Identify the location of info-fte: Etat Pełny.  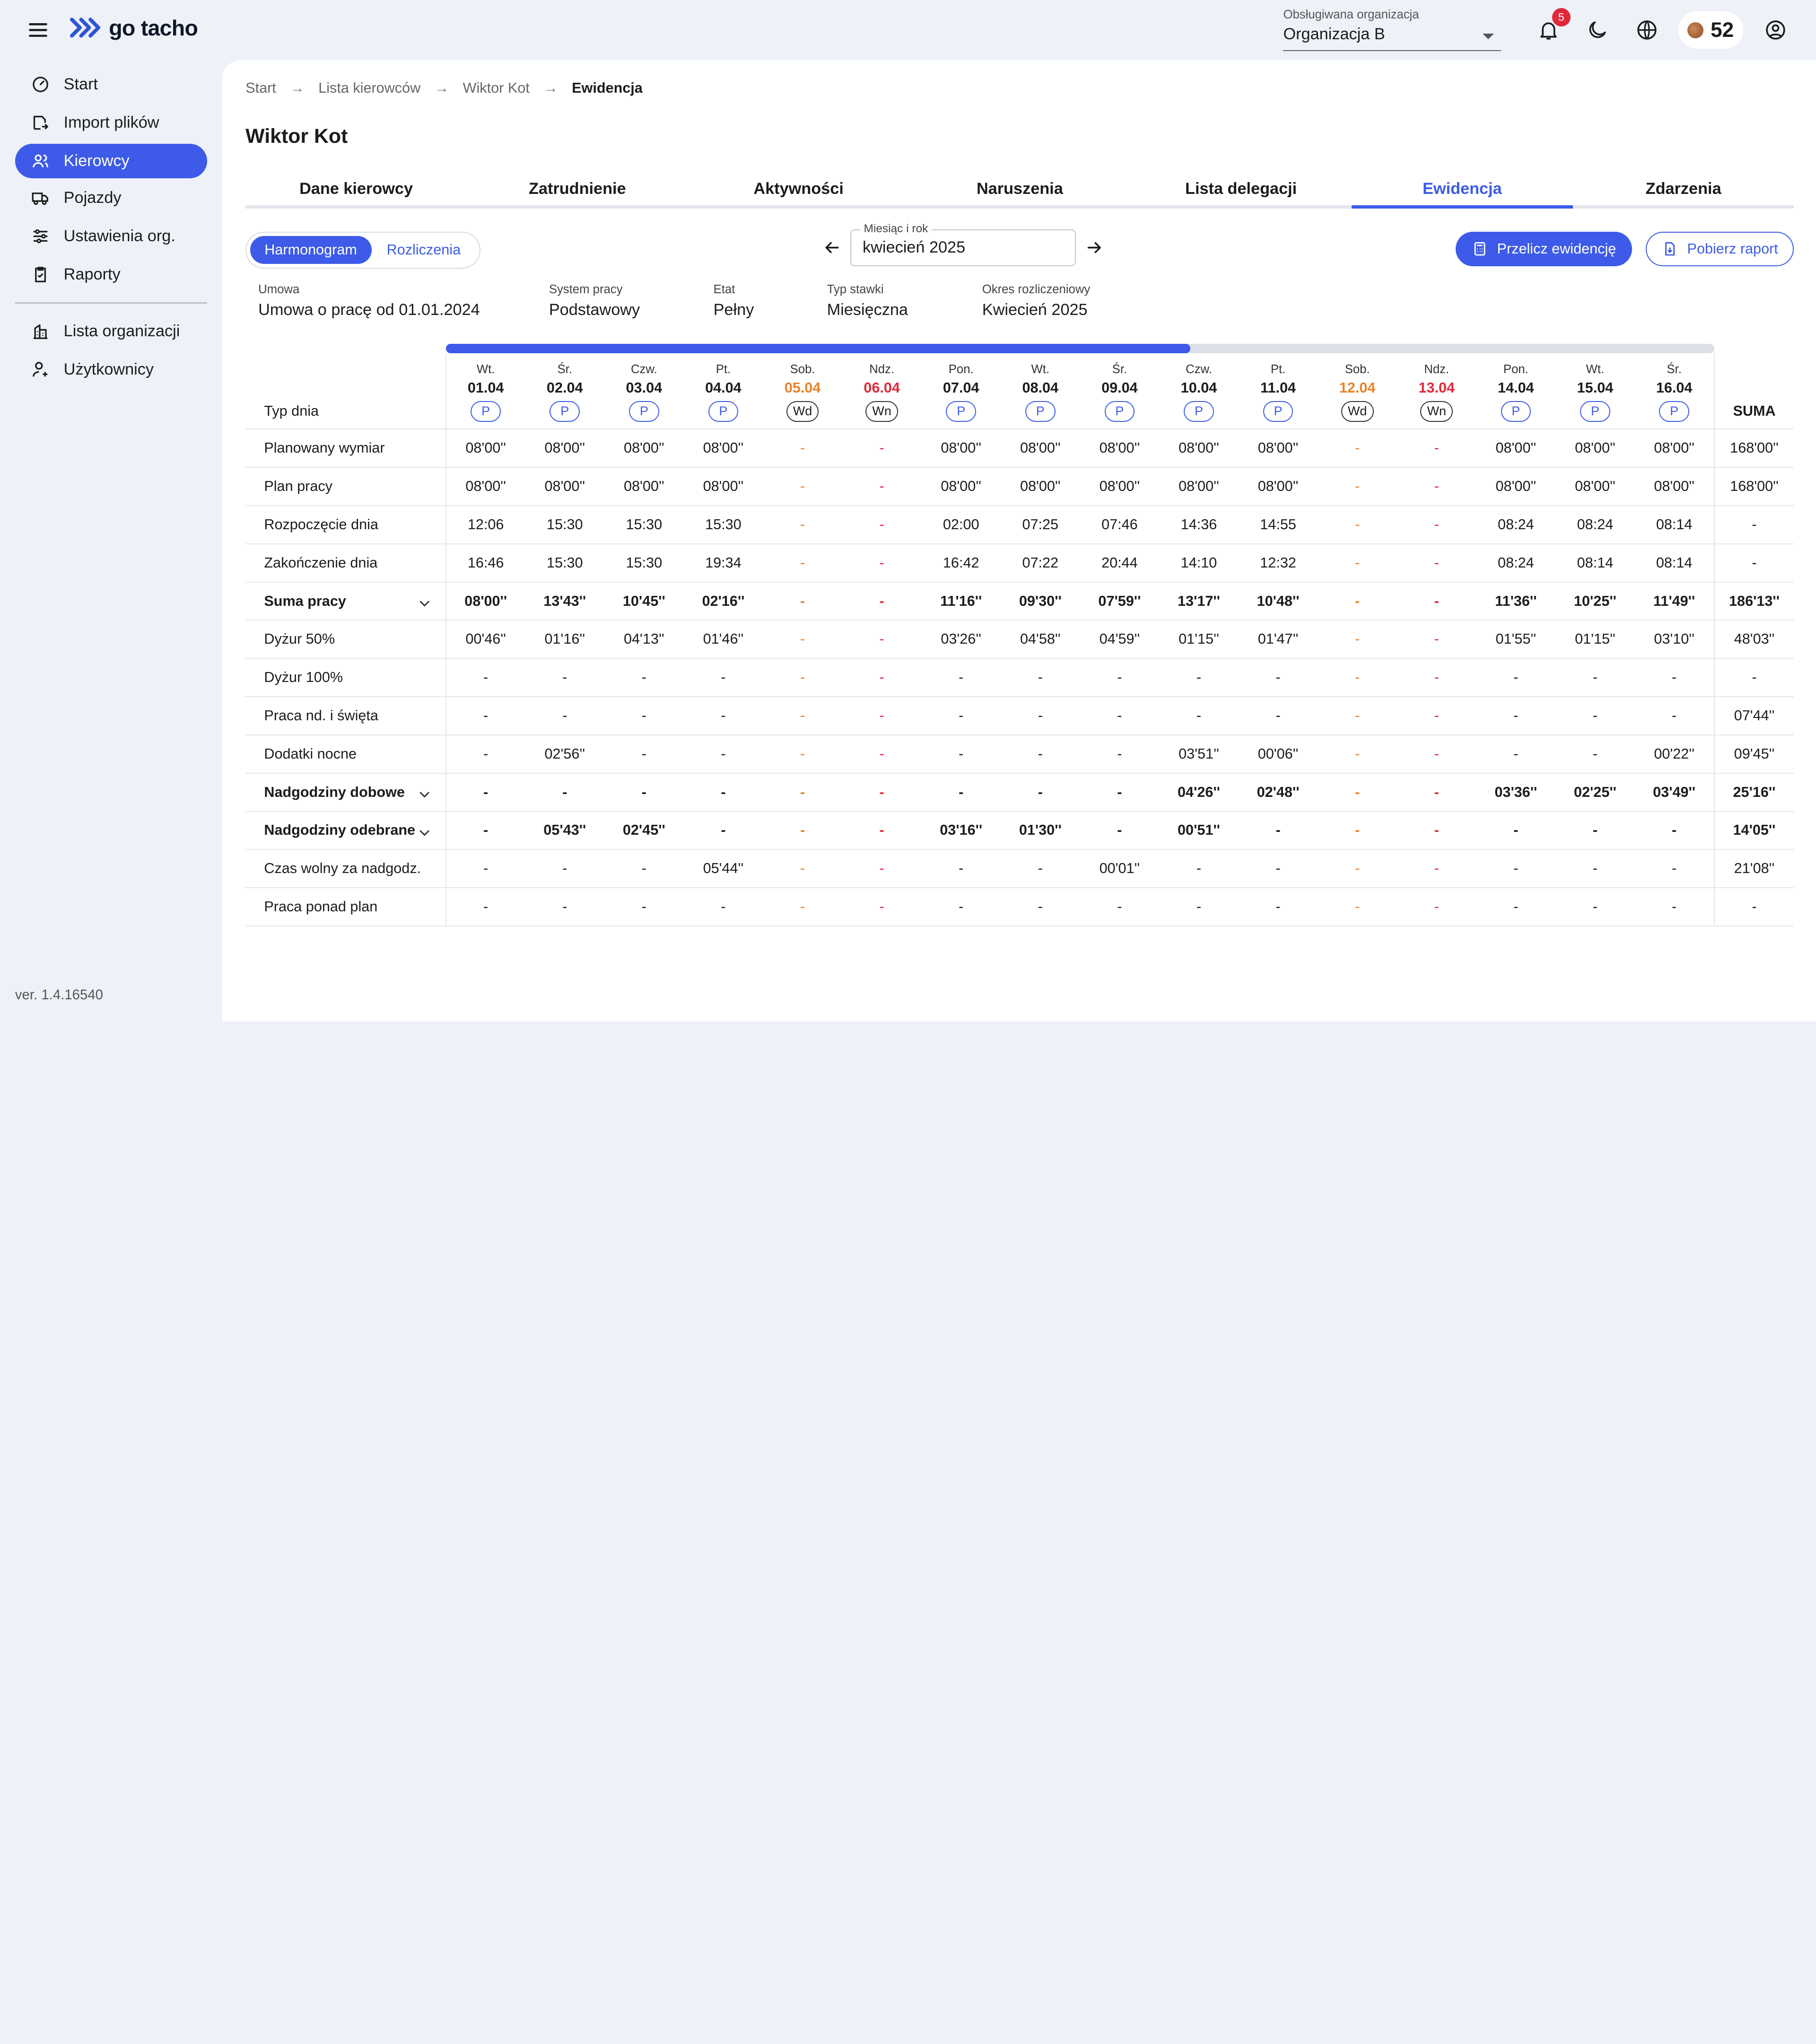
(734, 301).